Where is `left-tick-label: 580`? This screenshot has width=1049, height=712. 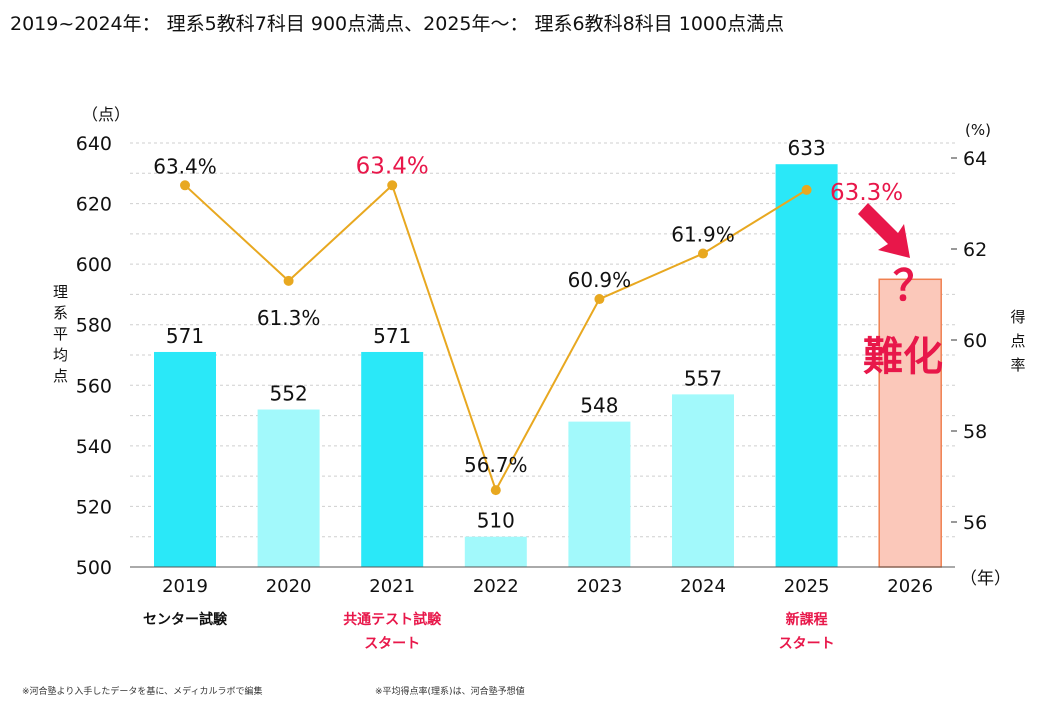
left-tick-label: 580 is located at coordinates (94, 326).